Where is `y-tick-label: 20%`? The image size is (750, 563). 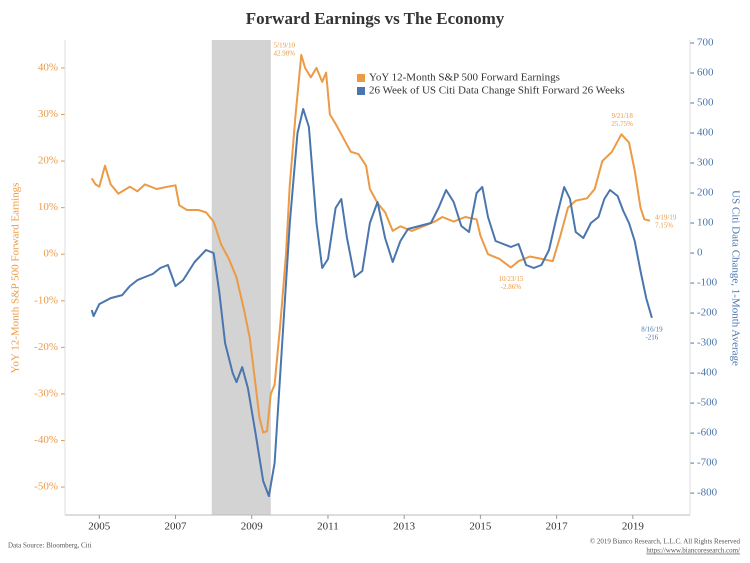 y-tick-label: 20% is located at coordinates (48, 161).